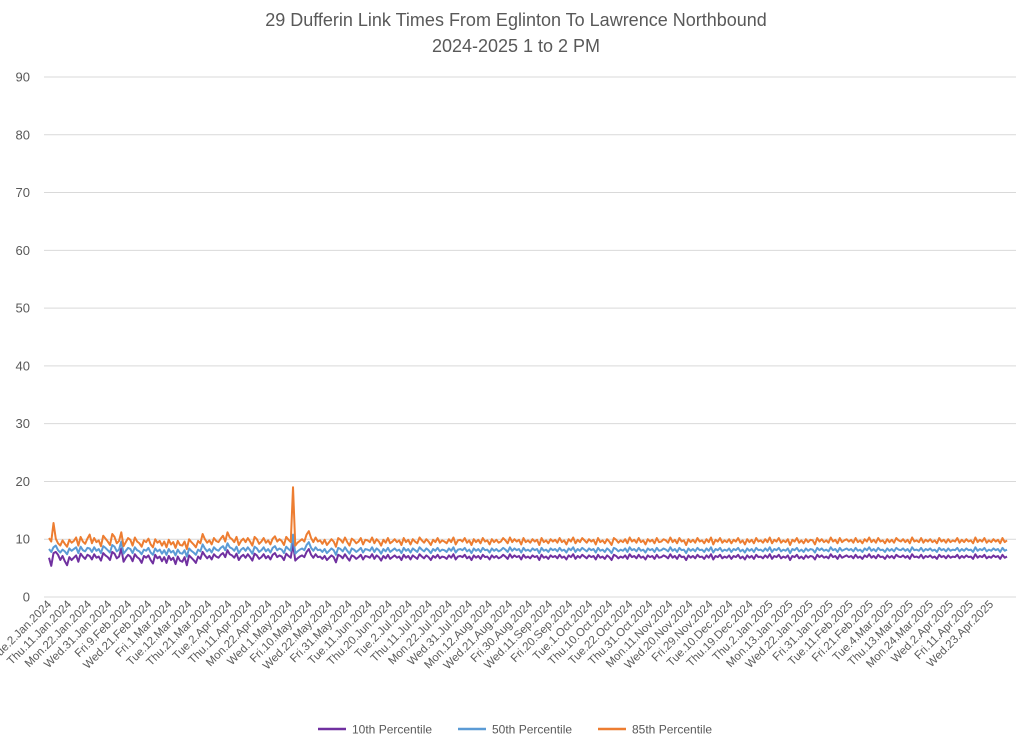 This screenshot has width=1024, height=744. What do you see at coordinates (23, 250) in the screenshot?
I see `y-tick-label-60: 60` at bounding box center [23, 250].